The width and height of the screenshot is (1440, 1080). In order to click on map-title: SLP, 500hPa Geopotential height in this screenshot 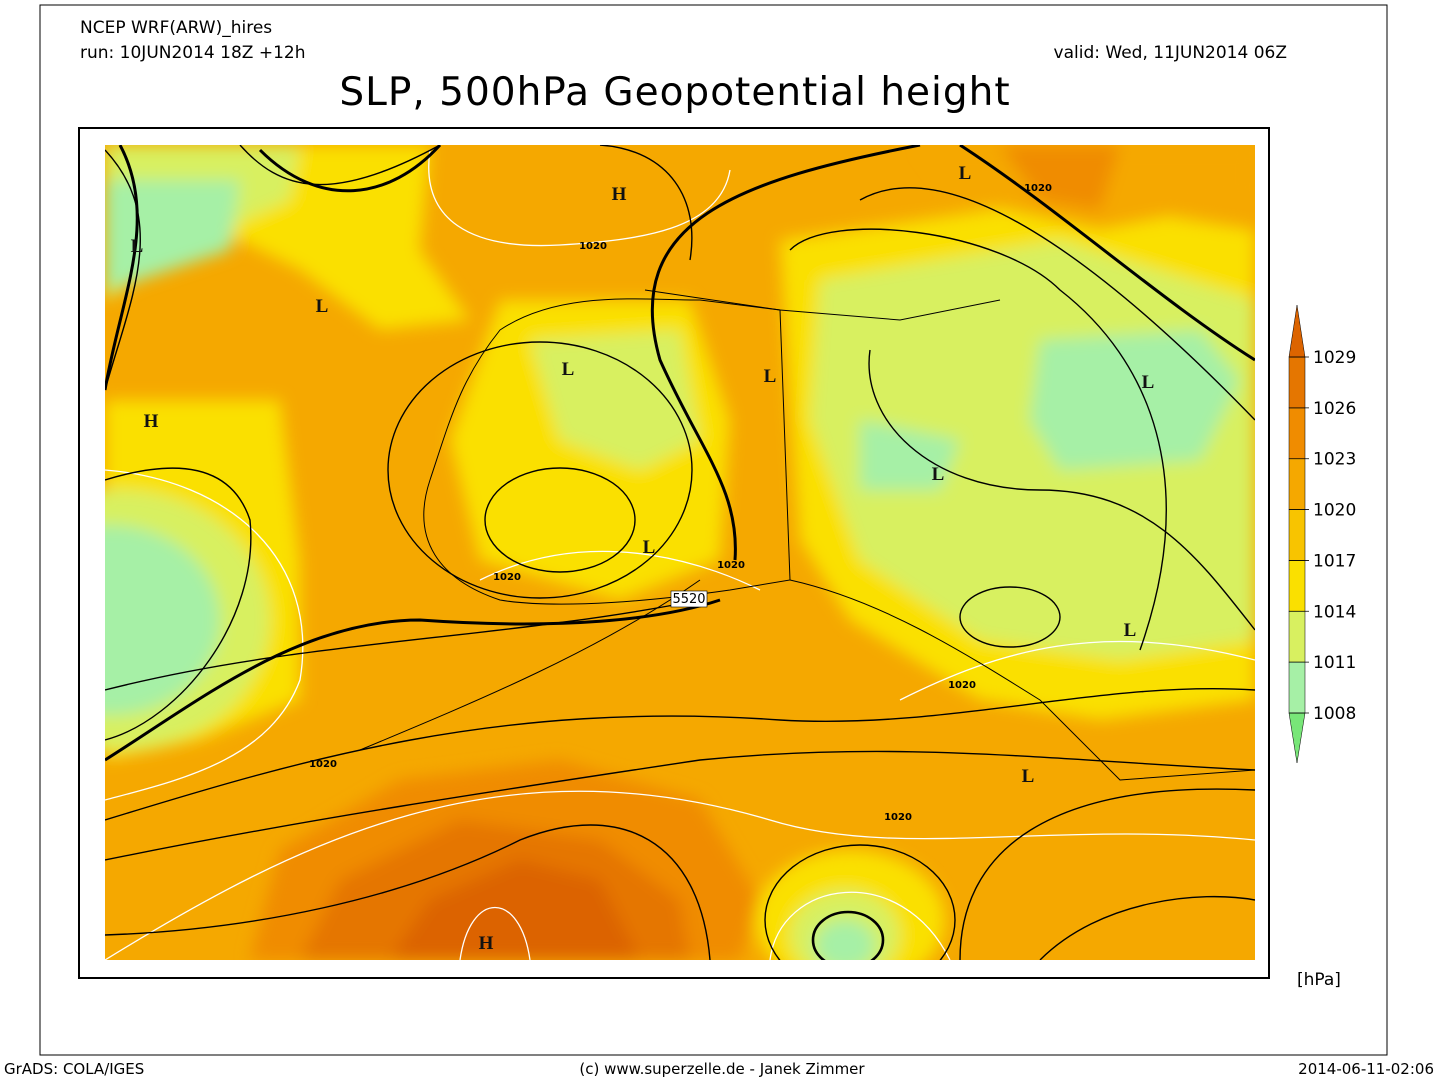, I will do `click(674, 92)`.